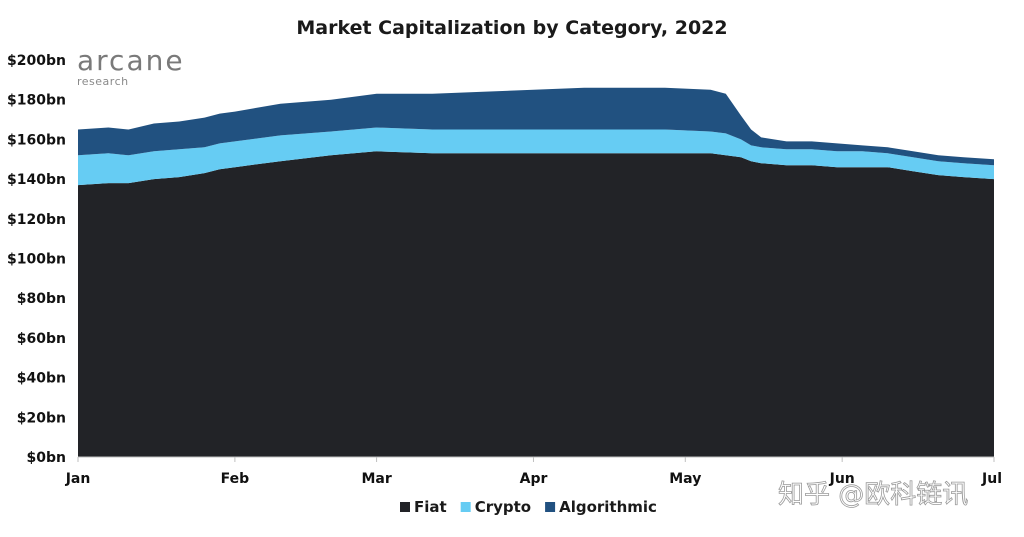  Describe the element at coordinates (430, 507) in the screenshot. I see `legend-label-fiat: Fiat` at that location.